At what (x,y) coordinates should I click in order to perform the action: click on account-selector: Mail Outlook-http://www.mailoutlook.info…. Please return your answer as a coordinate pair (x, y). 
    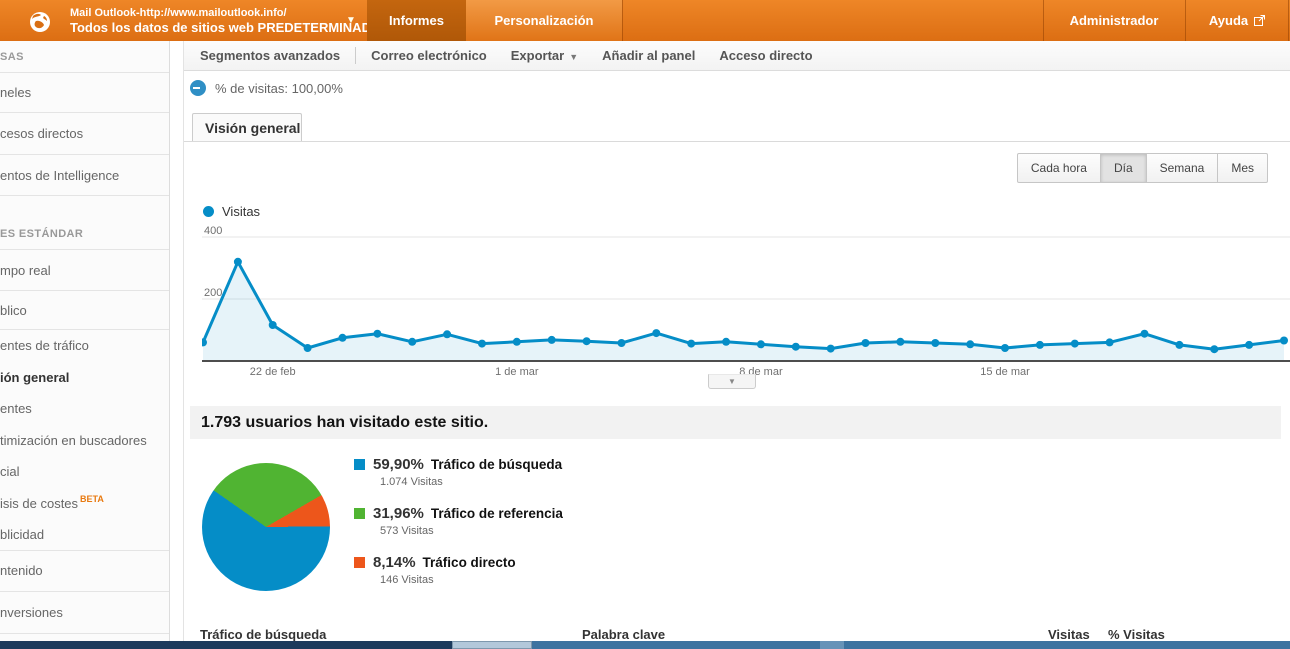
    Looking at the image, I should click on (202, 21).